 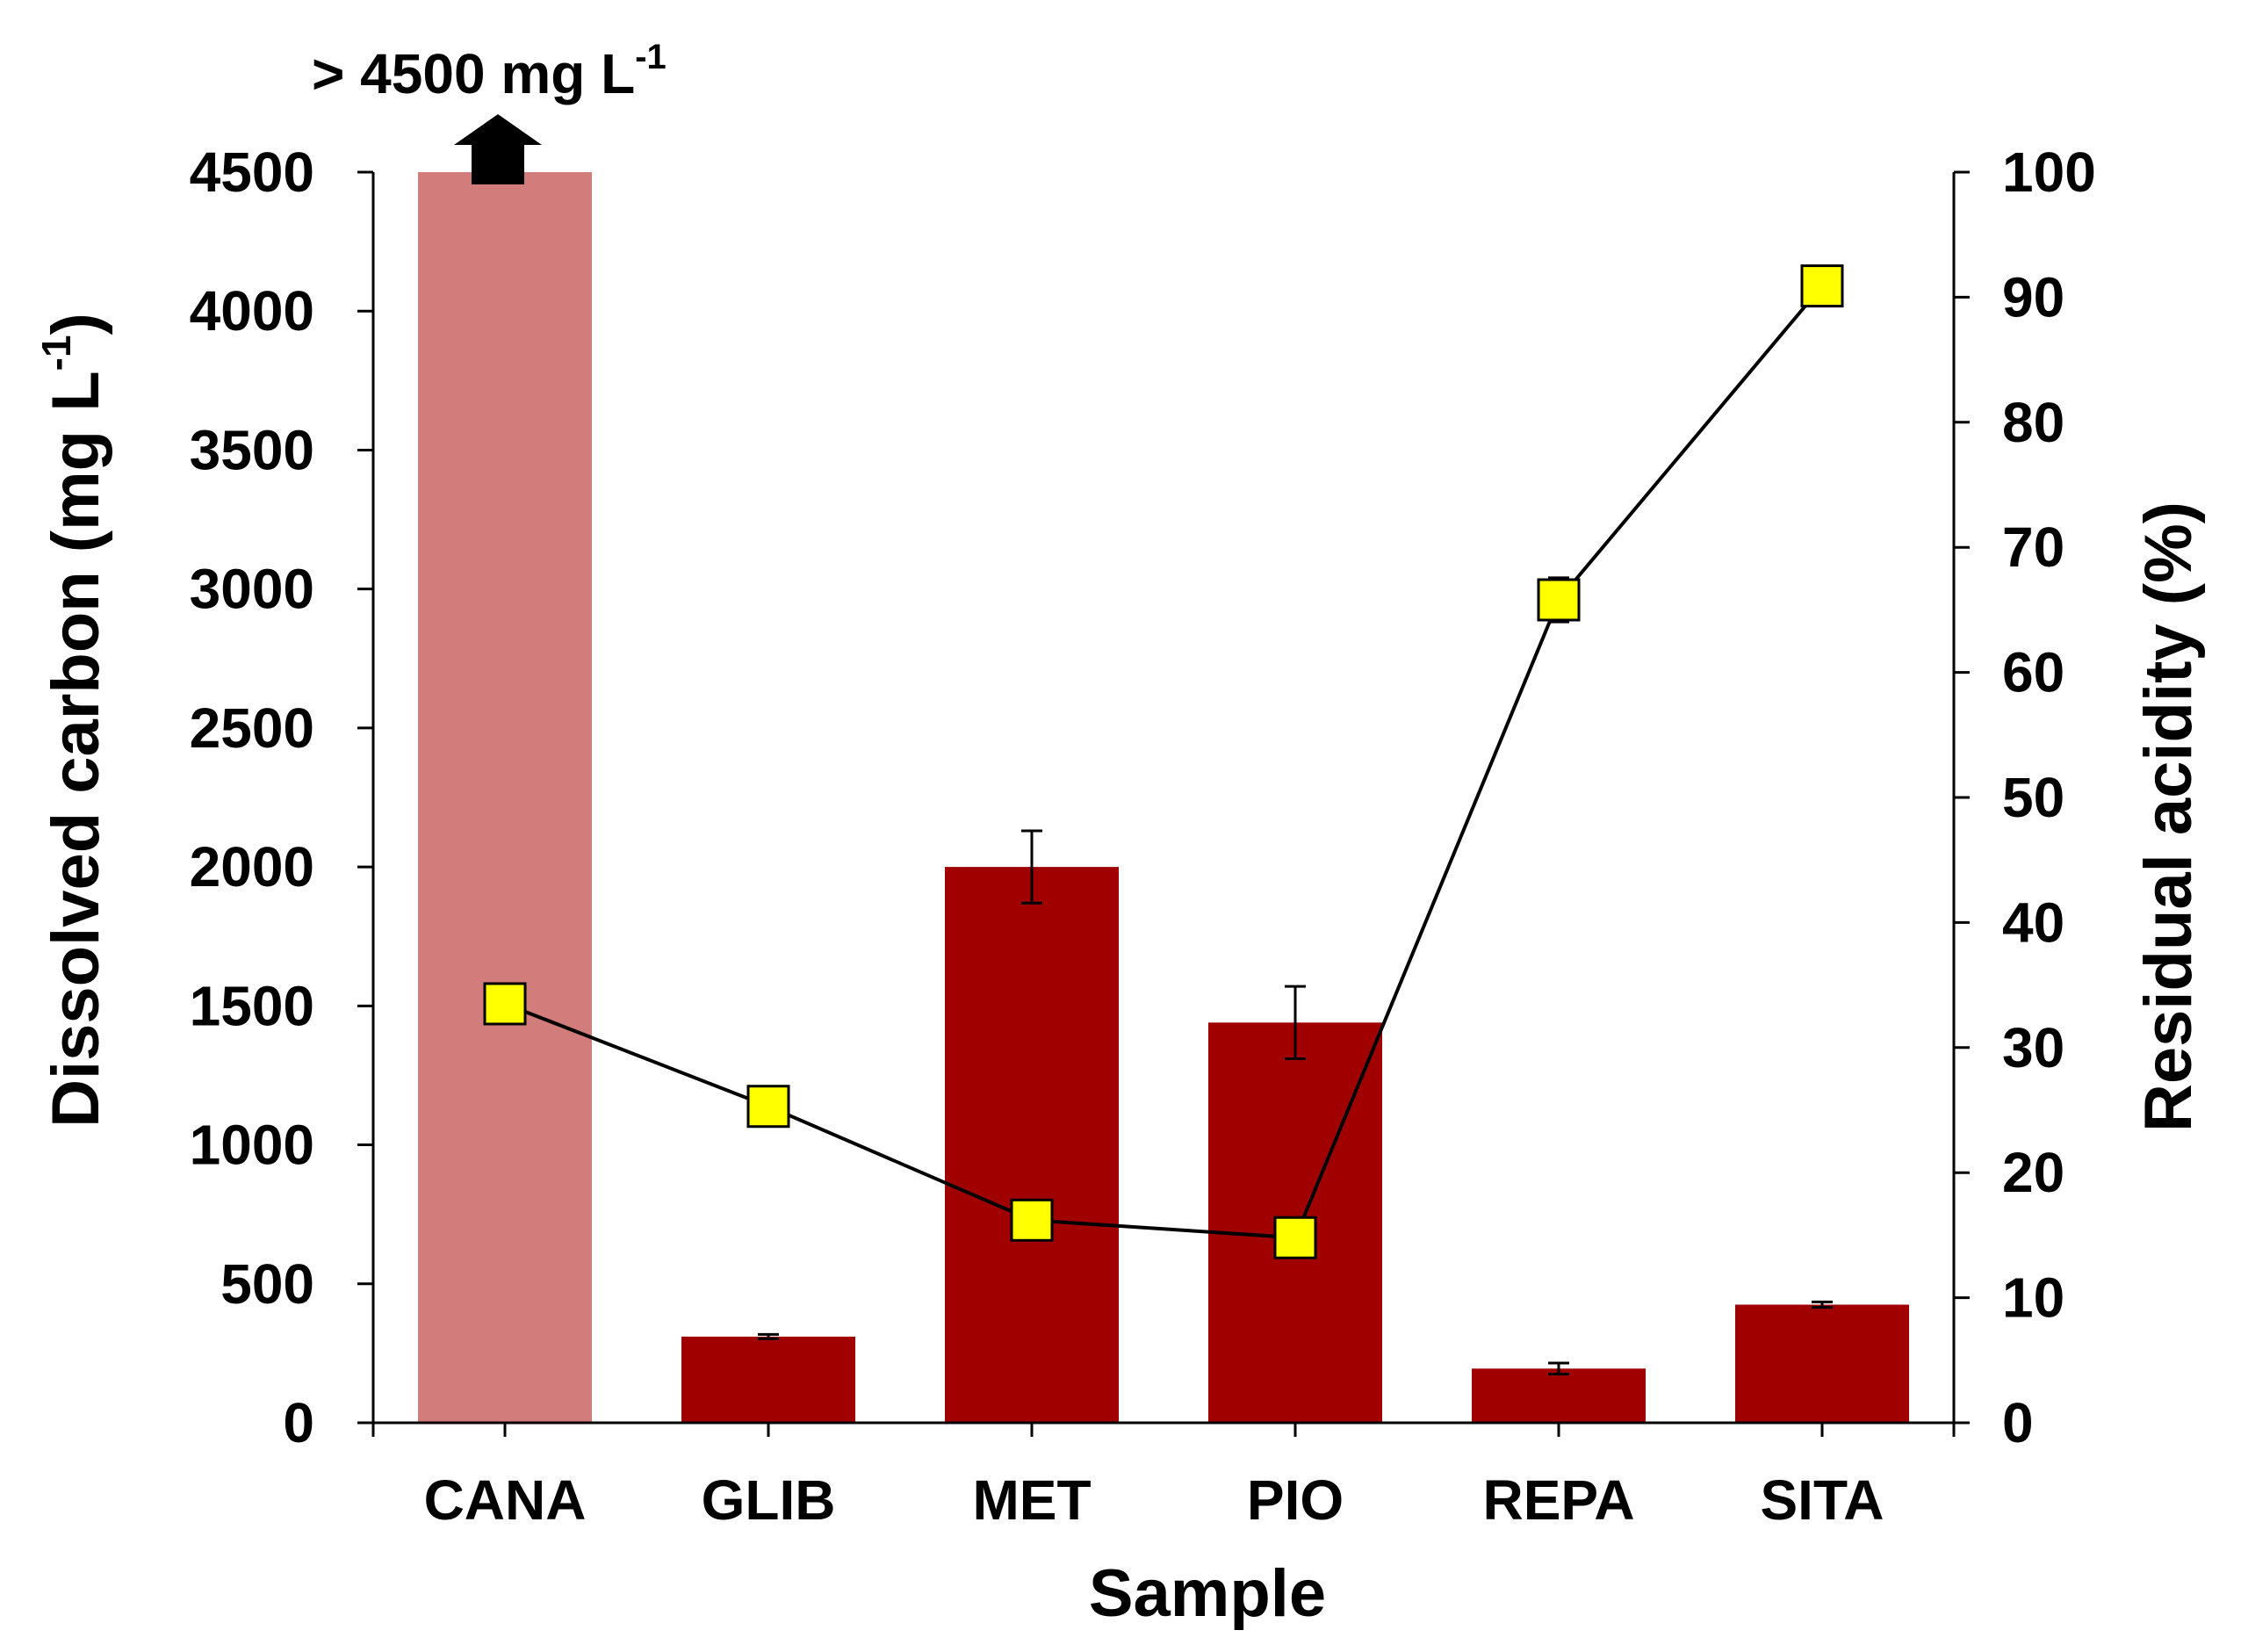 What do you see at coordinates (1822, 1363) in the screenshot?
I see `bar-sita` at bounding box center [1822, 1363].